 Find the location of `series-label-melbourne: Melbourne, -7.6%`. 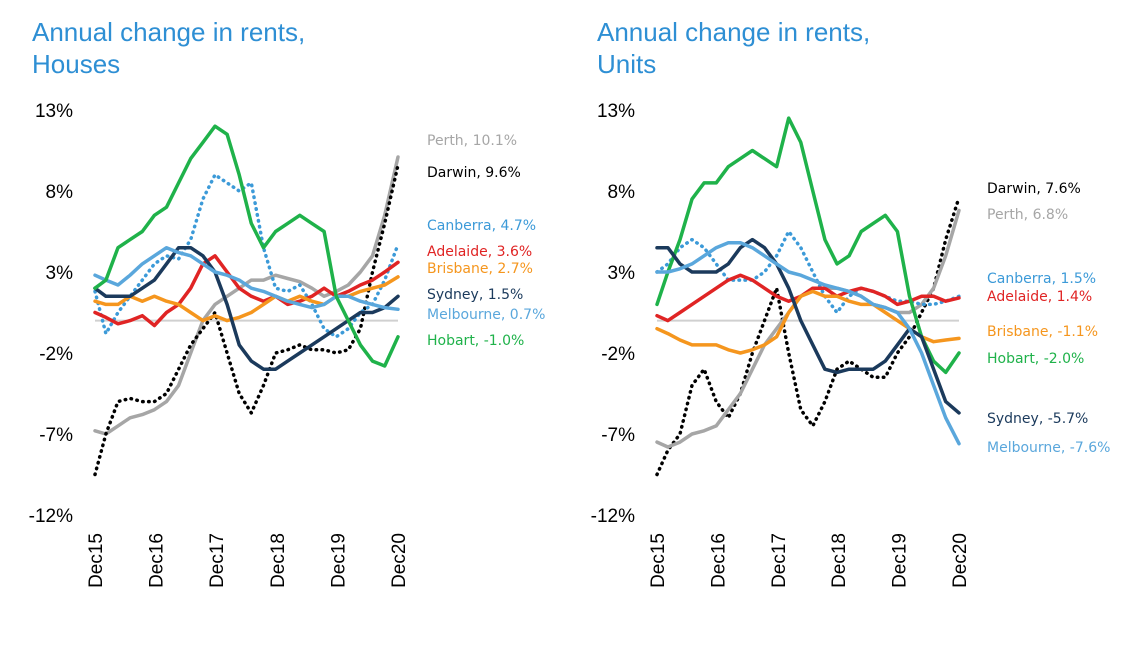

series-label-melbourne: Melbourne, -7.6% is located at coordinates (1048, 448).